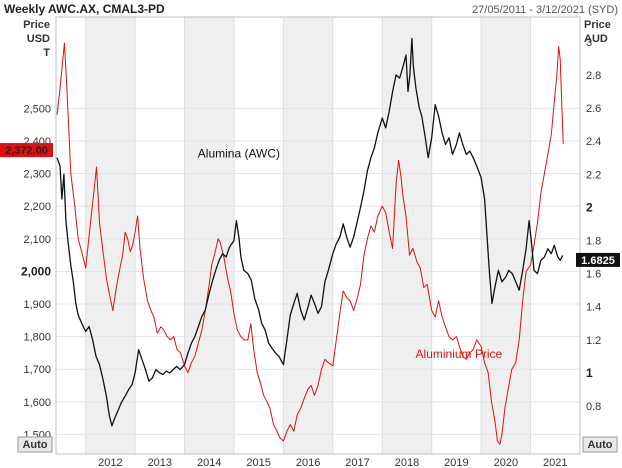 The height and width of the screenshot is (468, 622). I want to click on left-tick-label: 1,800, so click(37, 338).